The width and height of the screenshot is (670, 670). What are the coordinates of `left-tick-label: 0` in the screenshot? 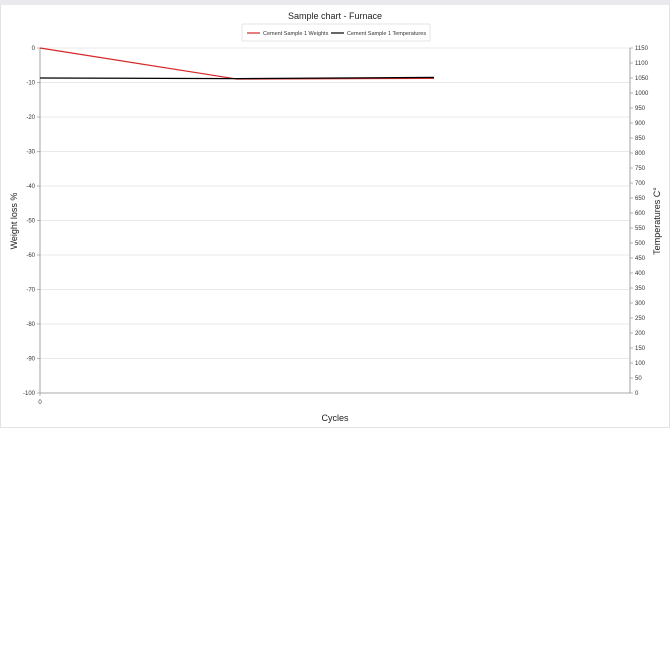 It's located at (34, 49).